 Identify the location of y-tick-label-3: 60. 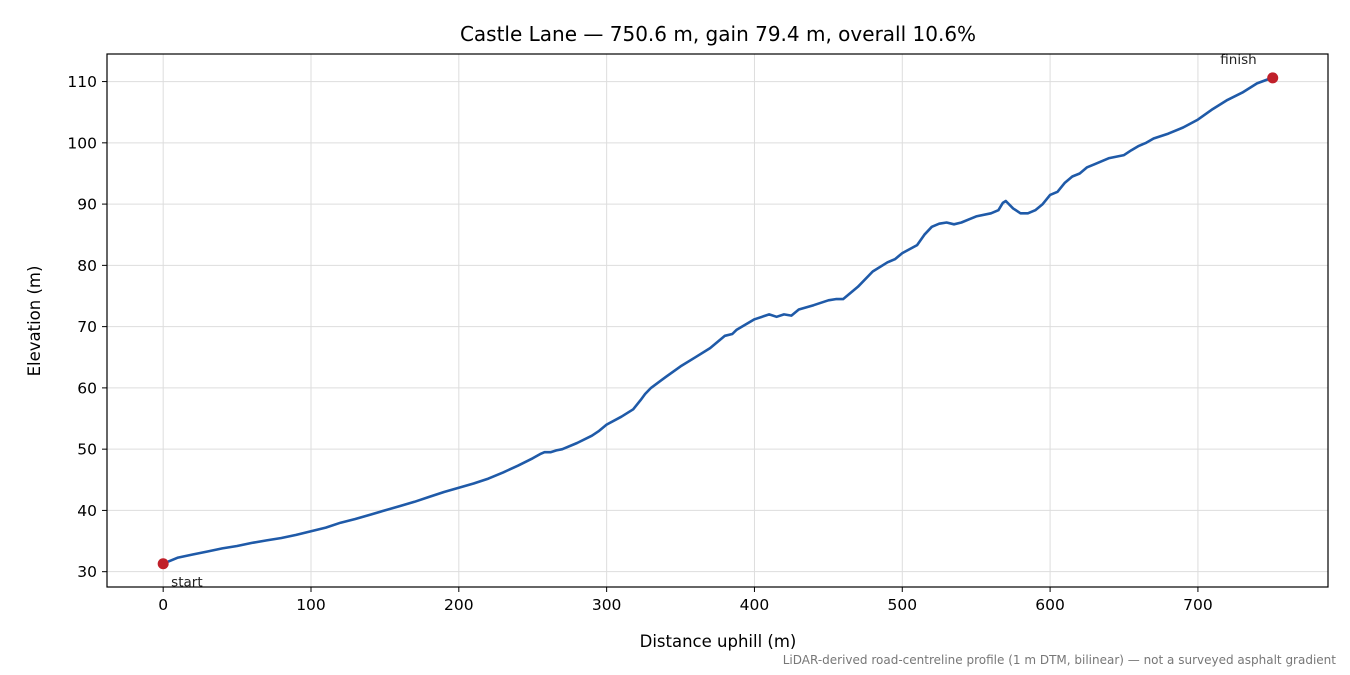
(87, 388).